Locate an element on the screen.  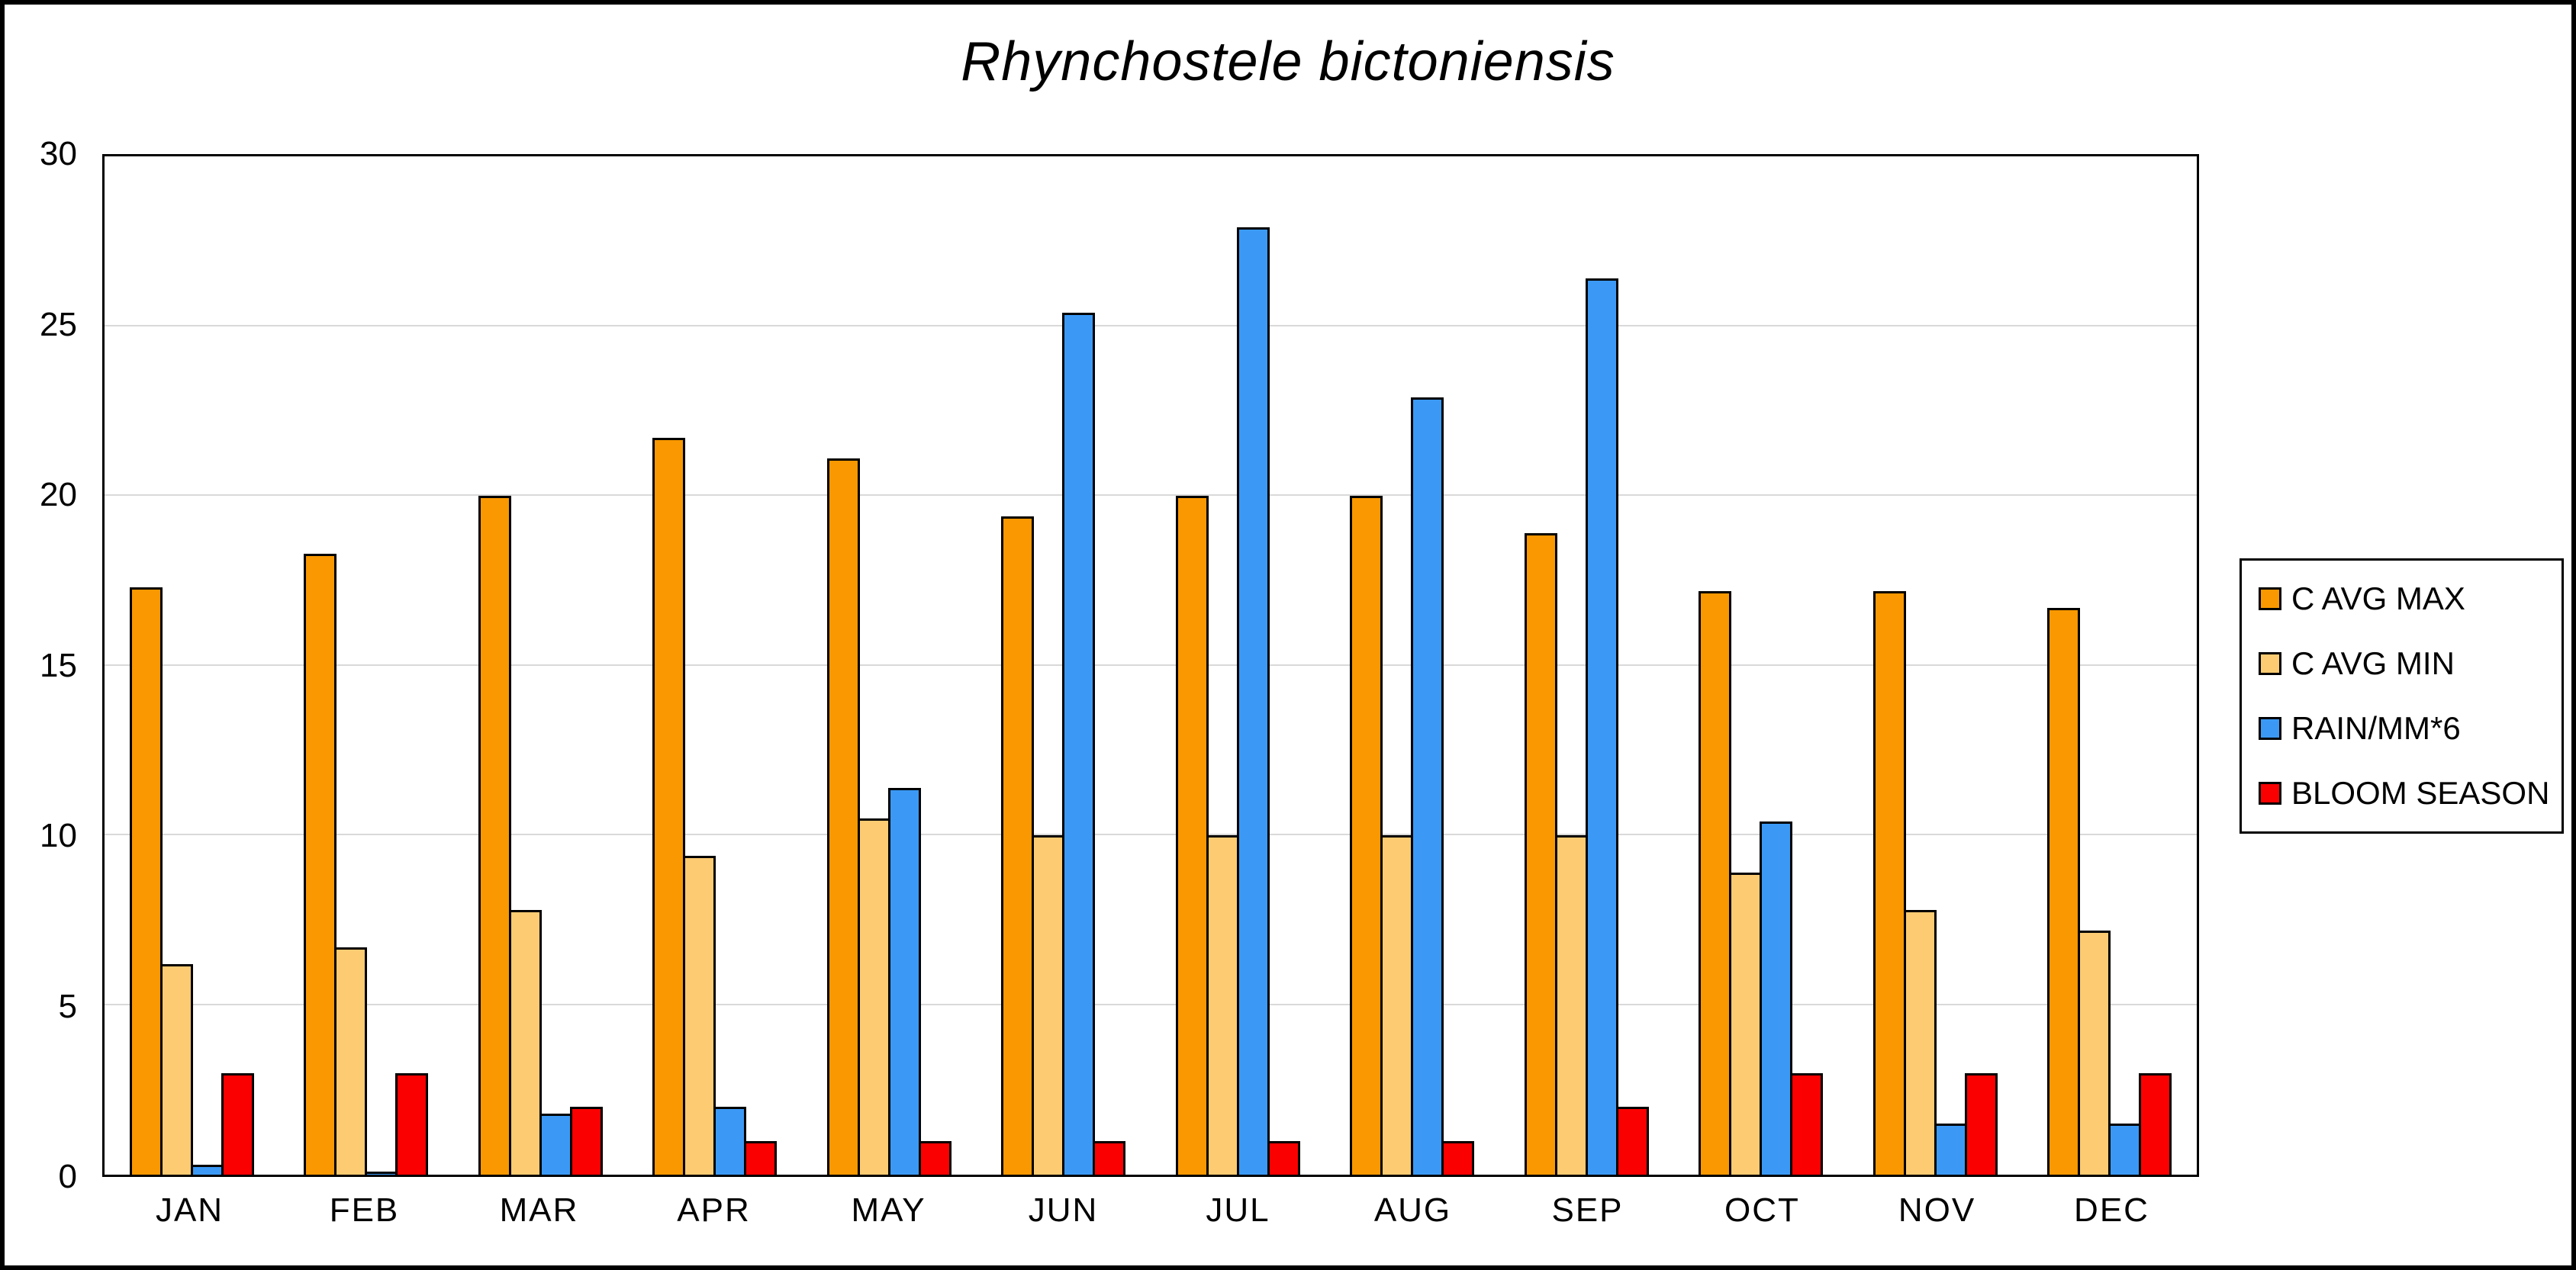
bar-group-sep is located at coordinates (1586, 665).